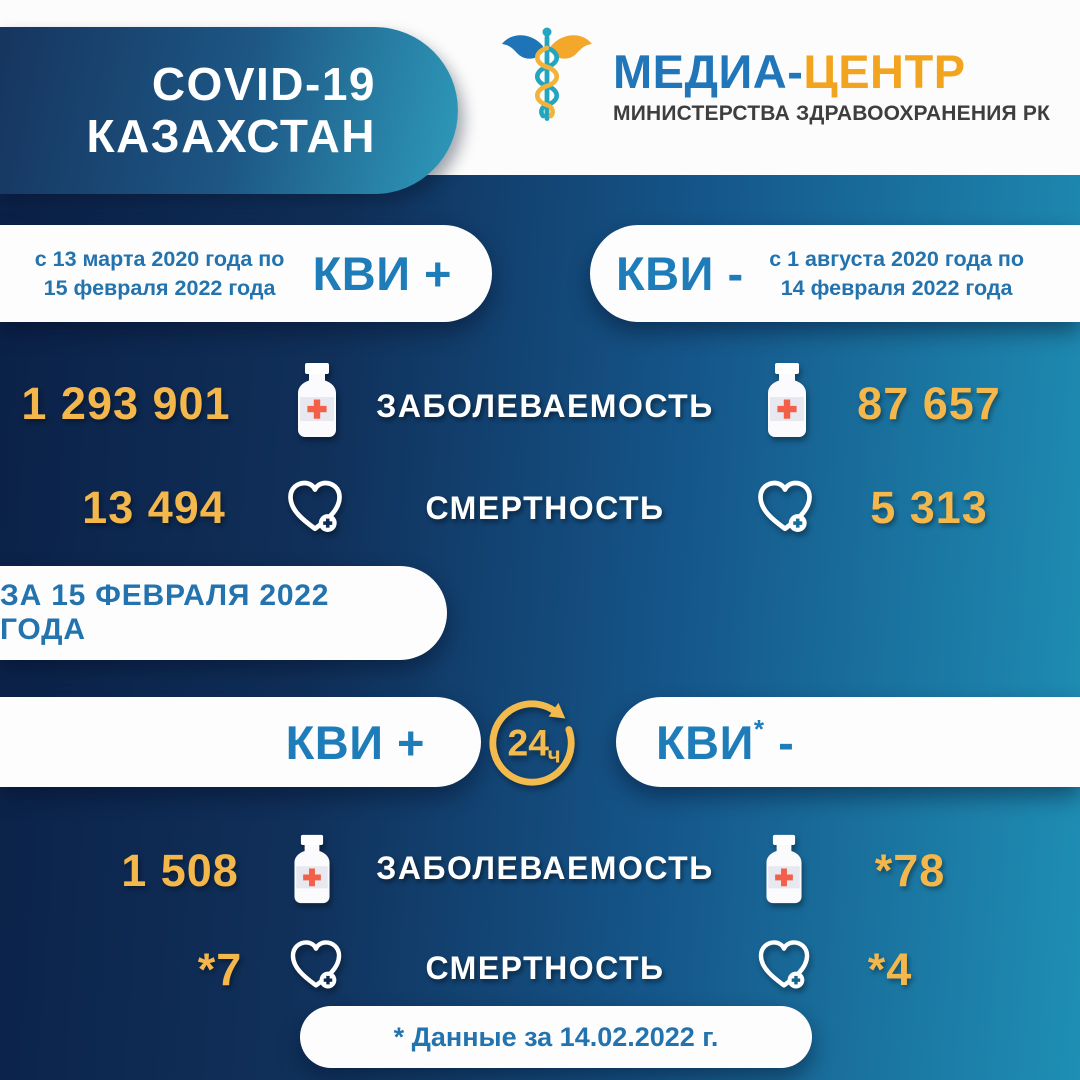 This screenshot has height=1080, width=1080. I want to click on daily-incidence-negative-value: *78, so click(910, 870).